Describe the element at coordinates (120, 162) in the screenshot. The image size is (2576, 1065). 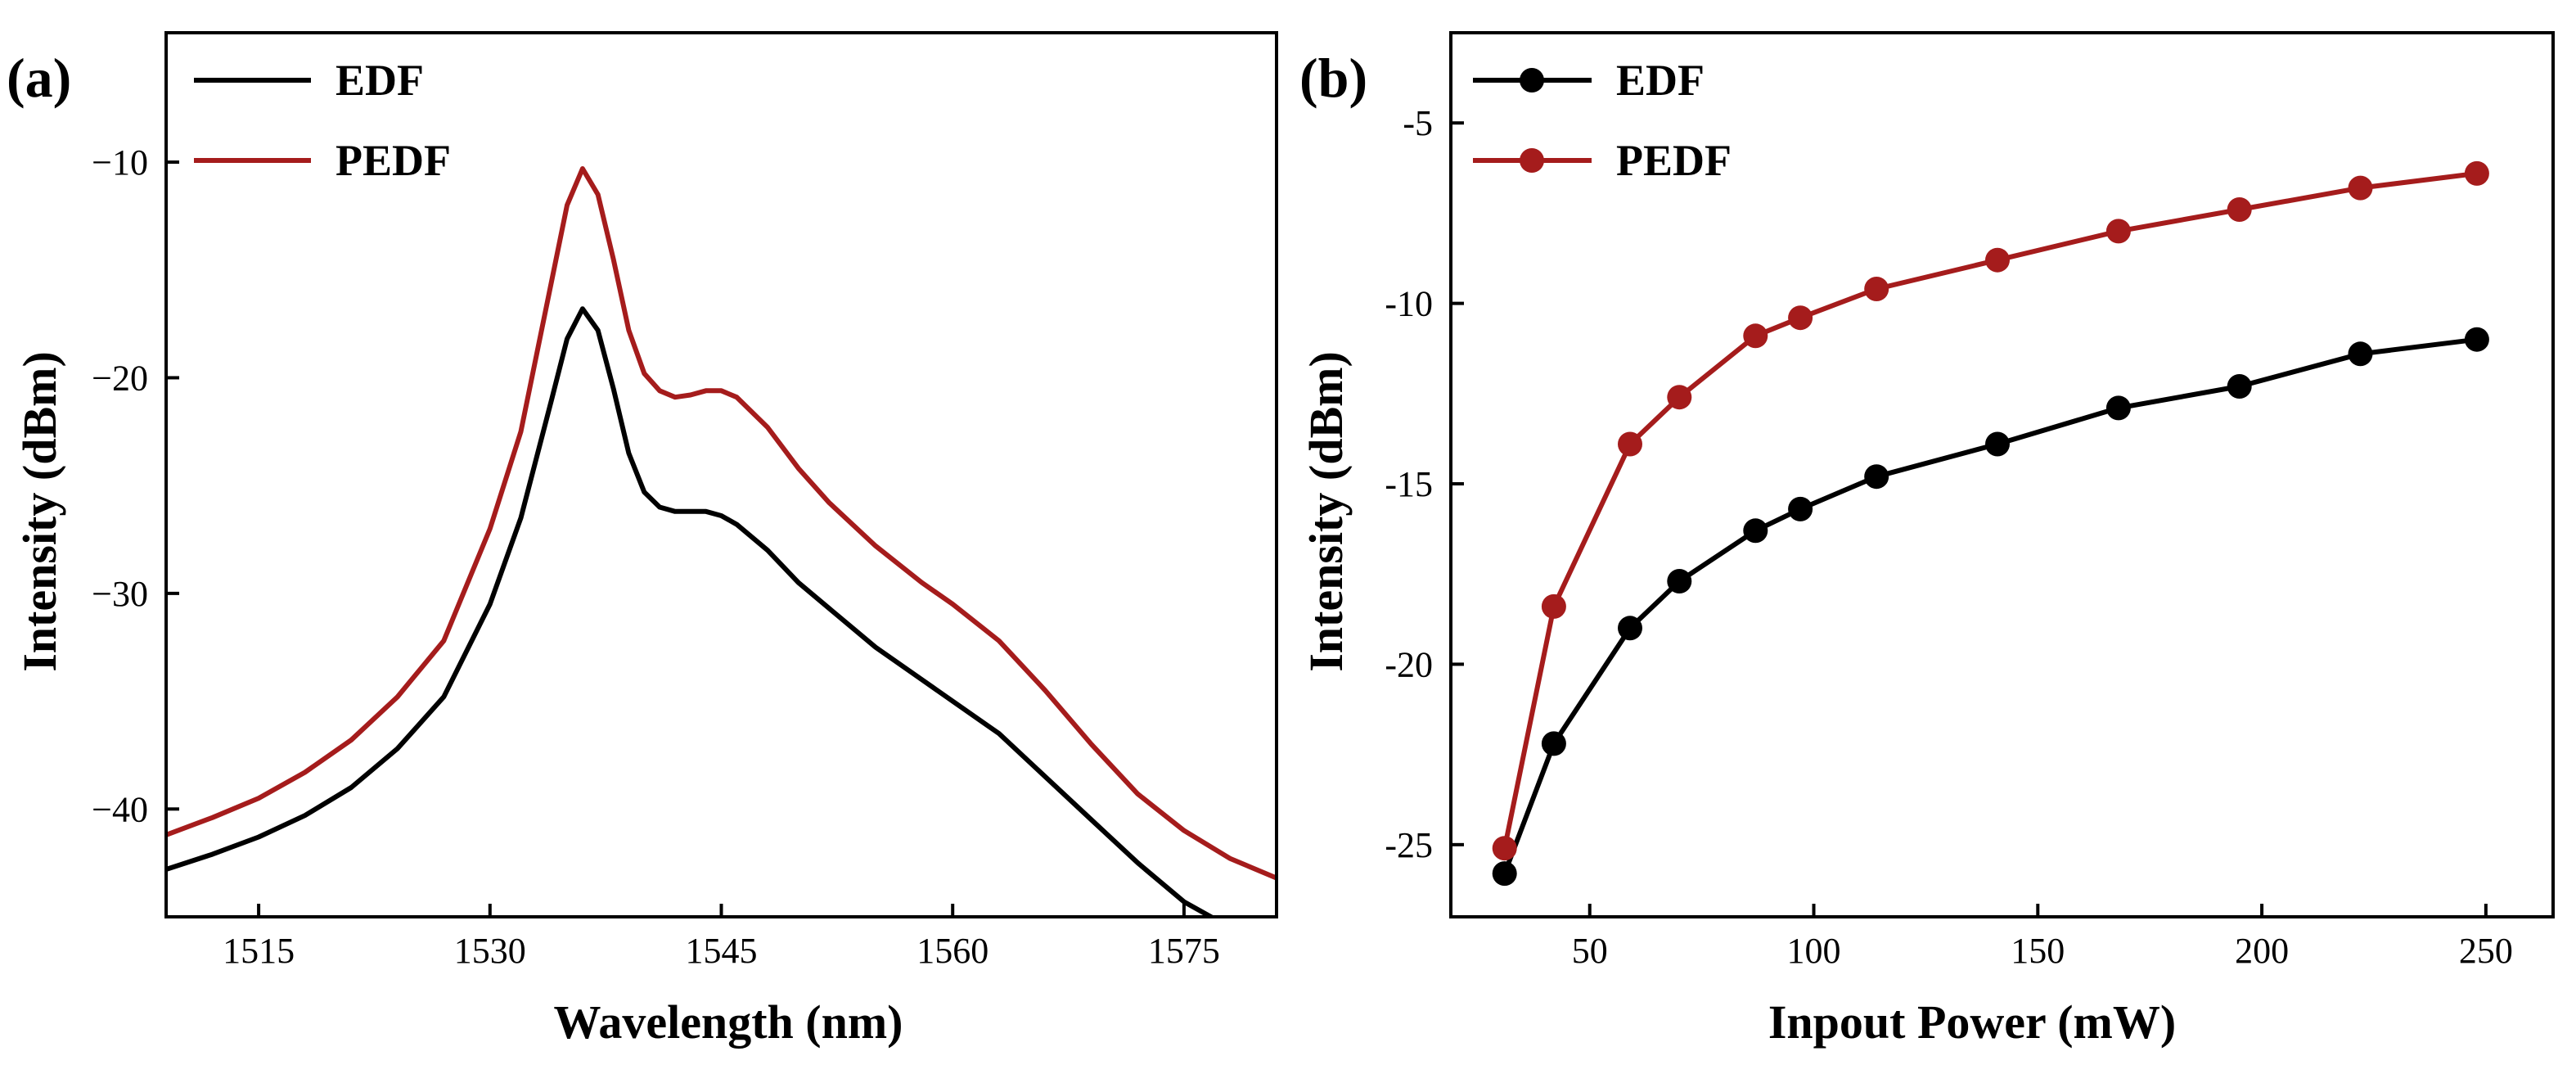
I see `panel-a-y-tick-label: −10` at that location.